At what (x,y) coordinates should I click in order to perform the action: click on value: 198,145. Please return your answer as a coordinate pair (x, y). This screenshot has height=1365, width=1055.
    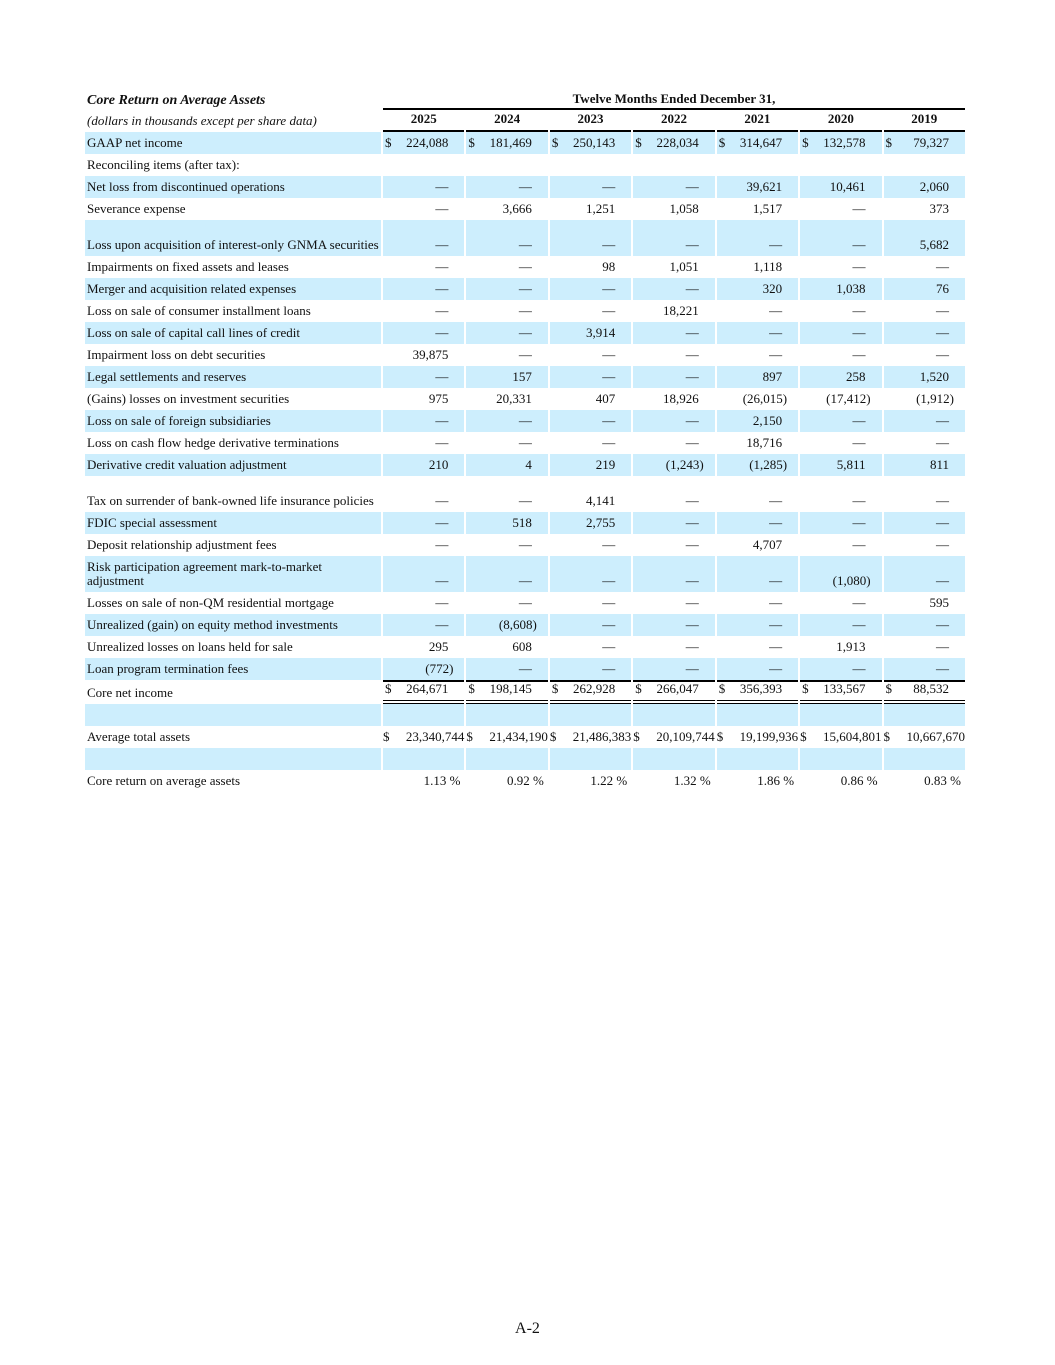
    Looking at the image, I should click on (510, 688).